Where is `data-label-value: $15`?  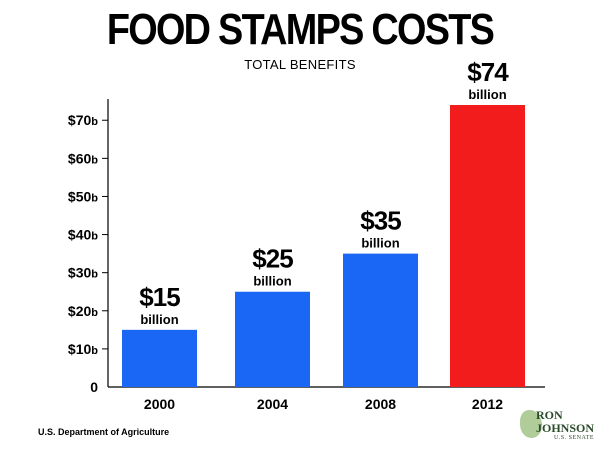
data-label-value: $15 is located at coordinates (159, 297).